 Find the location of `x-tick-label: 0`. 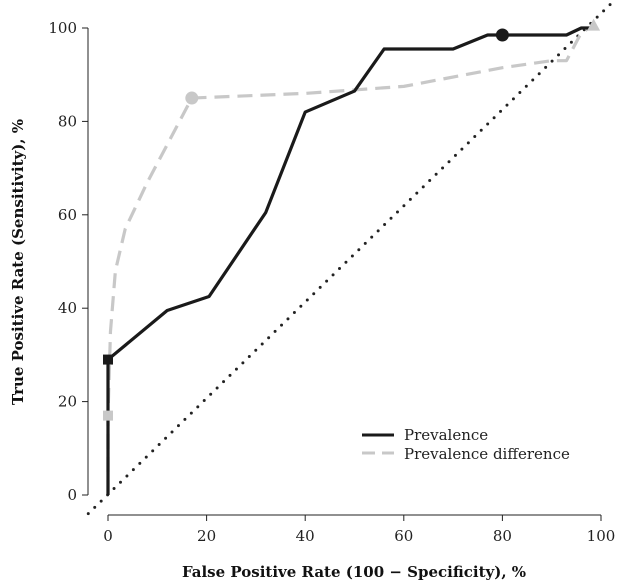

x-tick-label: 0 is located at coordinates (108, 536).